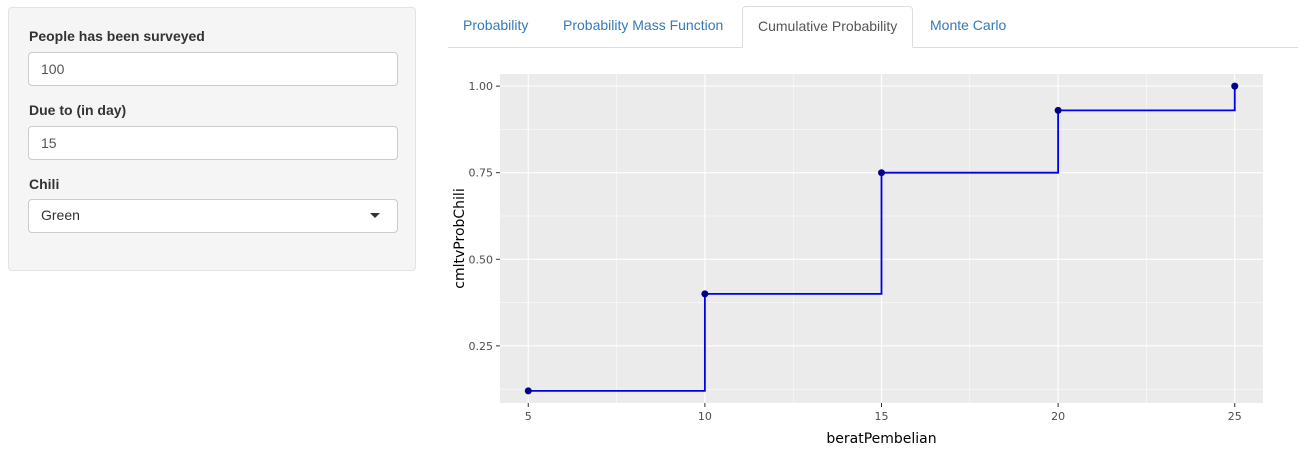 The width and height of the screenshot is (1307, 459). Describe the element at coordinates (643, 25) in the screenshot. I see `tab-probability-mass-function: Probability Mass Function` at that location.